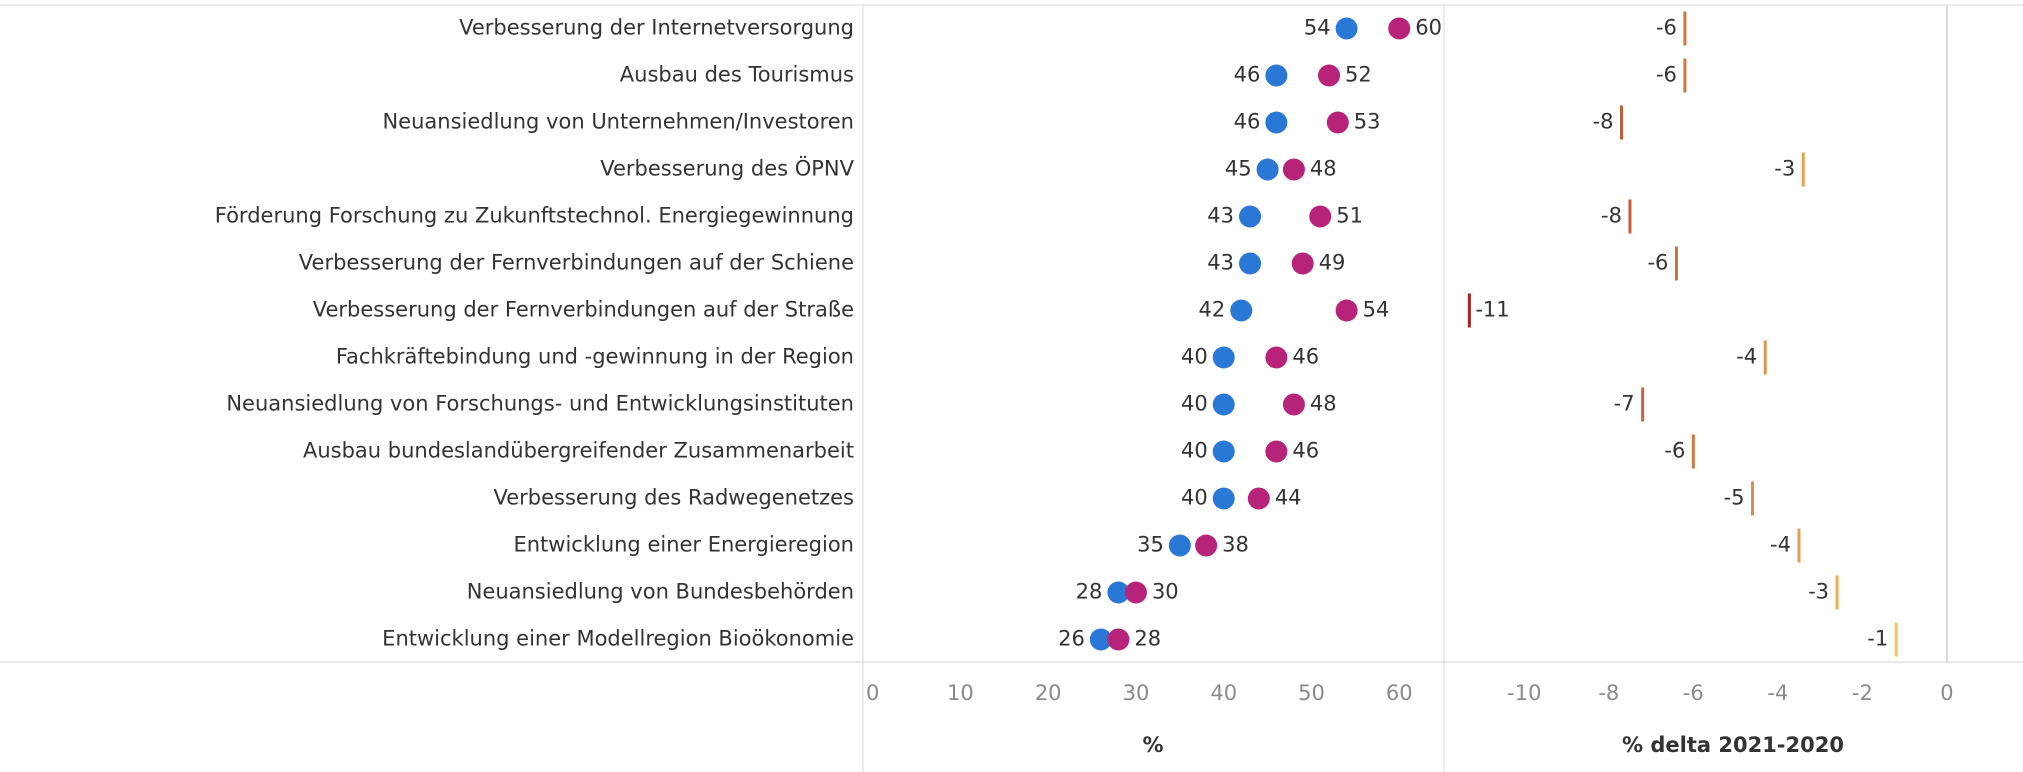 The image size is (2023, 772). What do you see at coordinates (1165, 592) in the screenshot?
I see `value-label: 30` at bounding box center [1165, 592].